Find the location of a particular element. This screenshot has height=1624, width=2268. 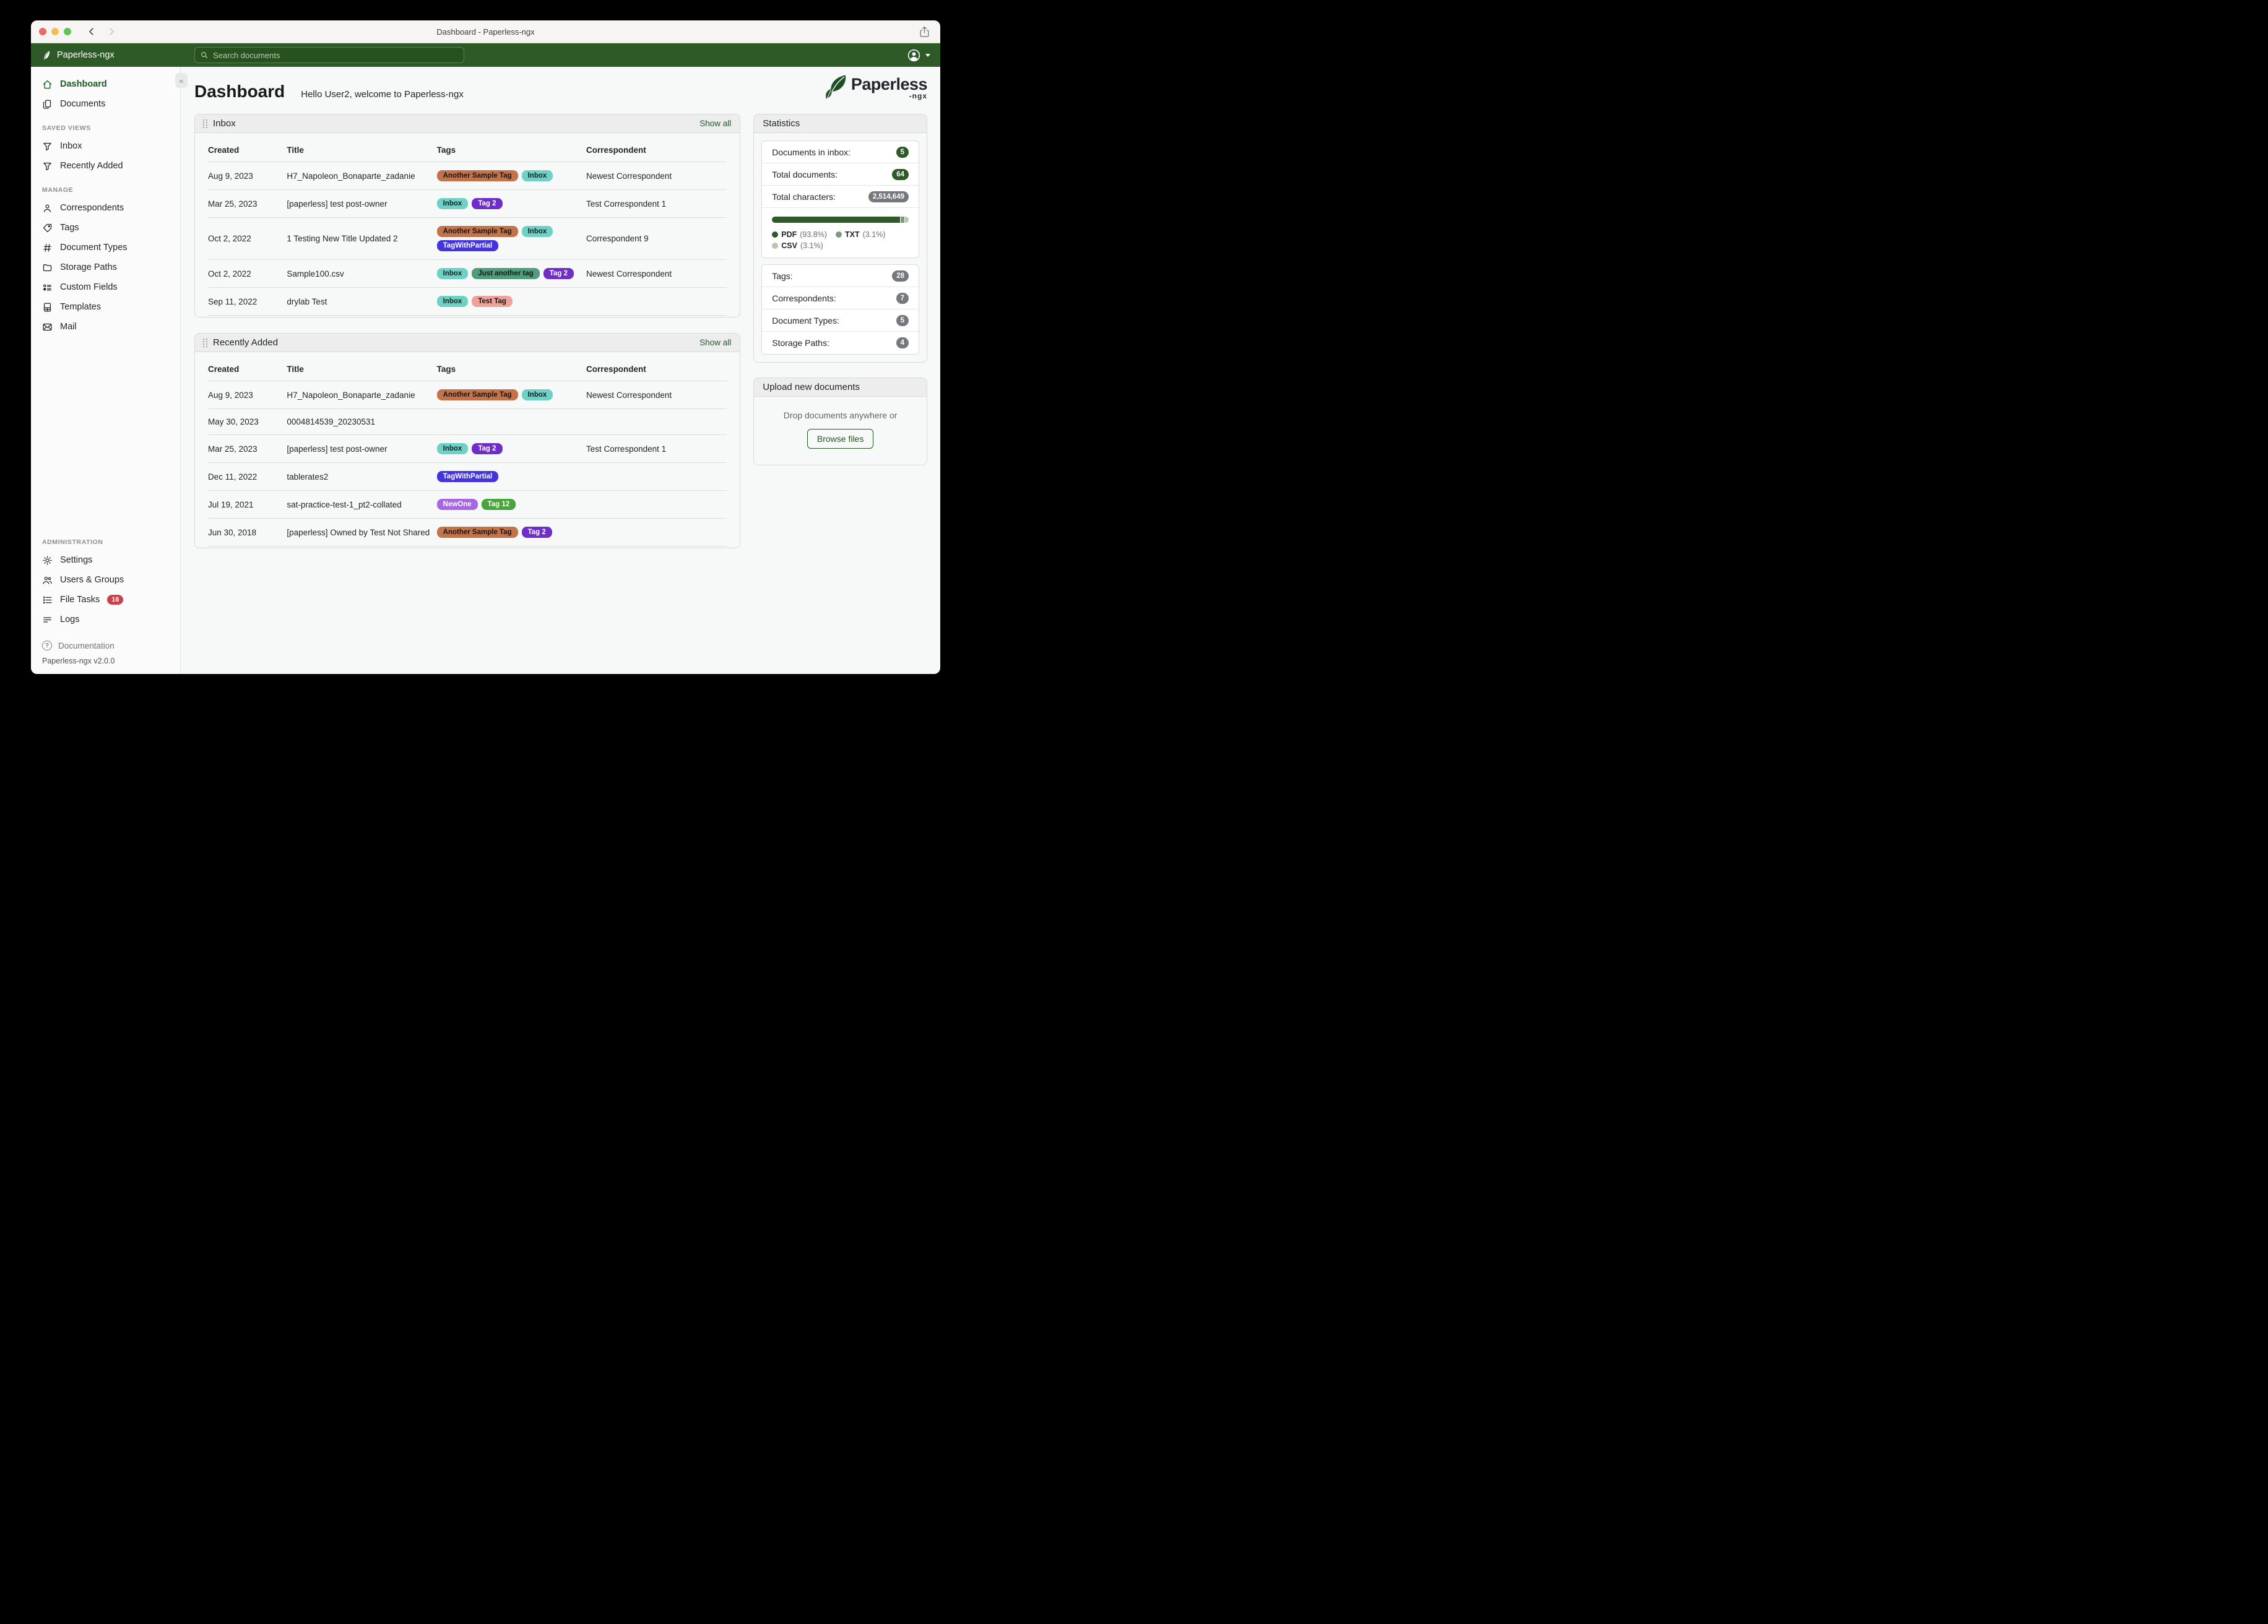

tag-list: Another Sample Tag Inbox TagWithPartial is located at coordinates (509, 238).